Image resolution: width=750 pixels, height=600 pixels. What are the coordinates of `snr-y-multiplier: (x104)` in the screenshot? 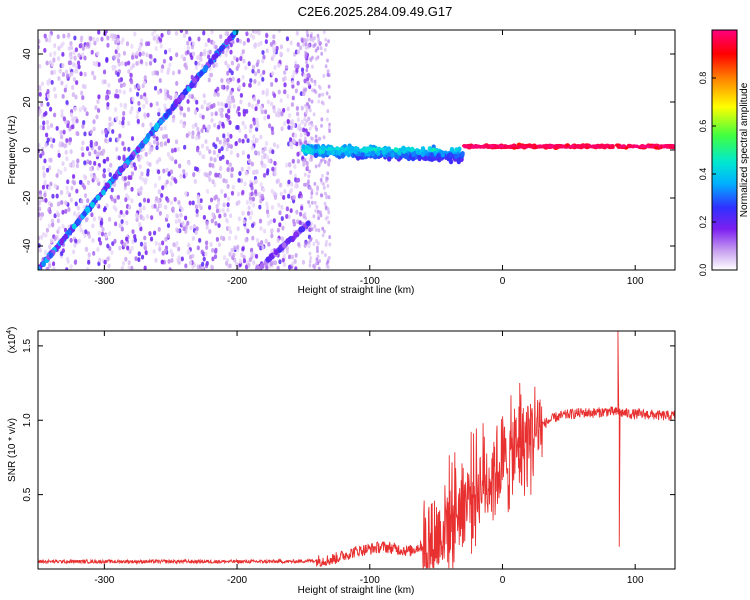 It's located at (12, 340).